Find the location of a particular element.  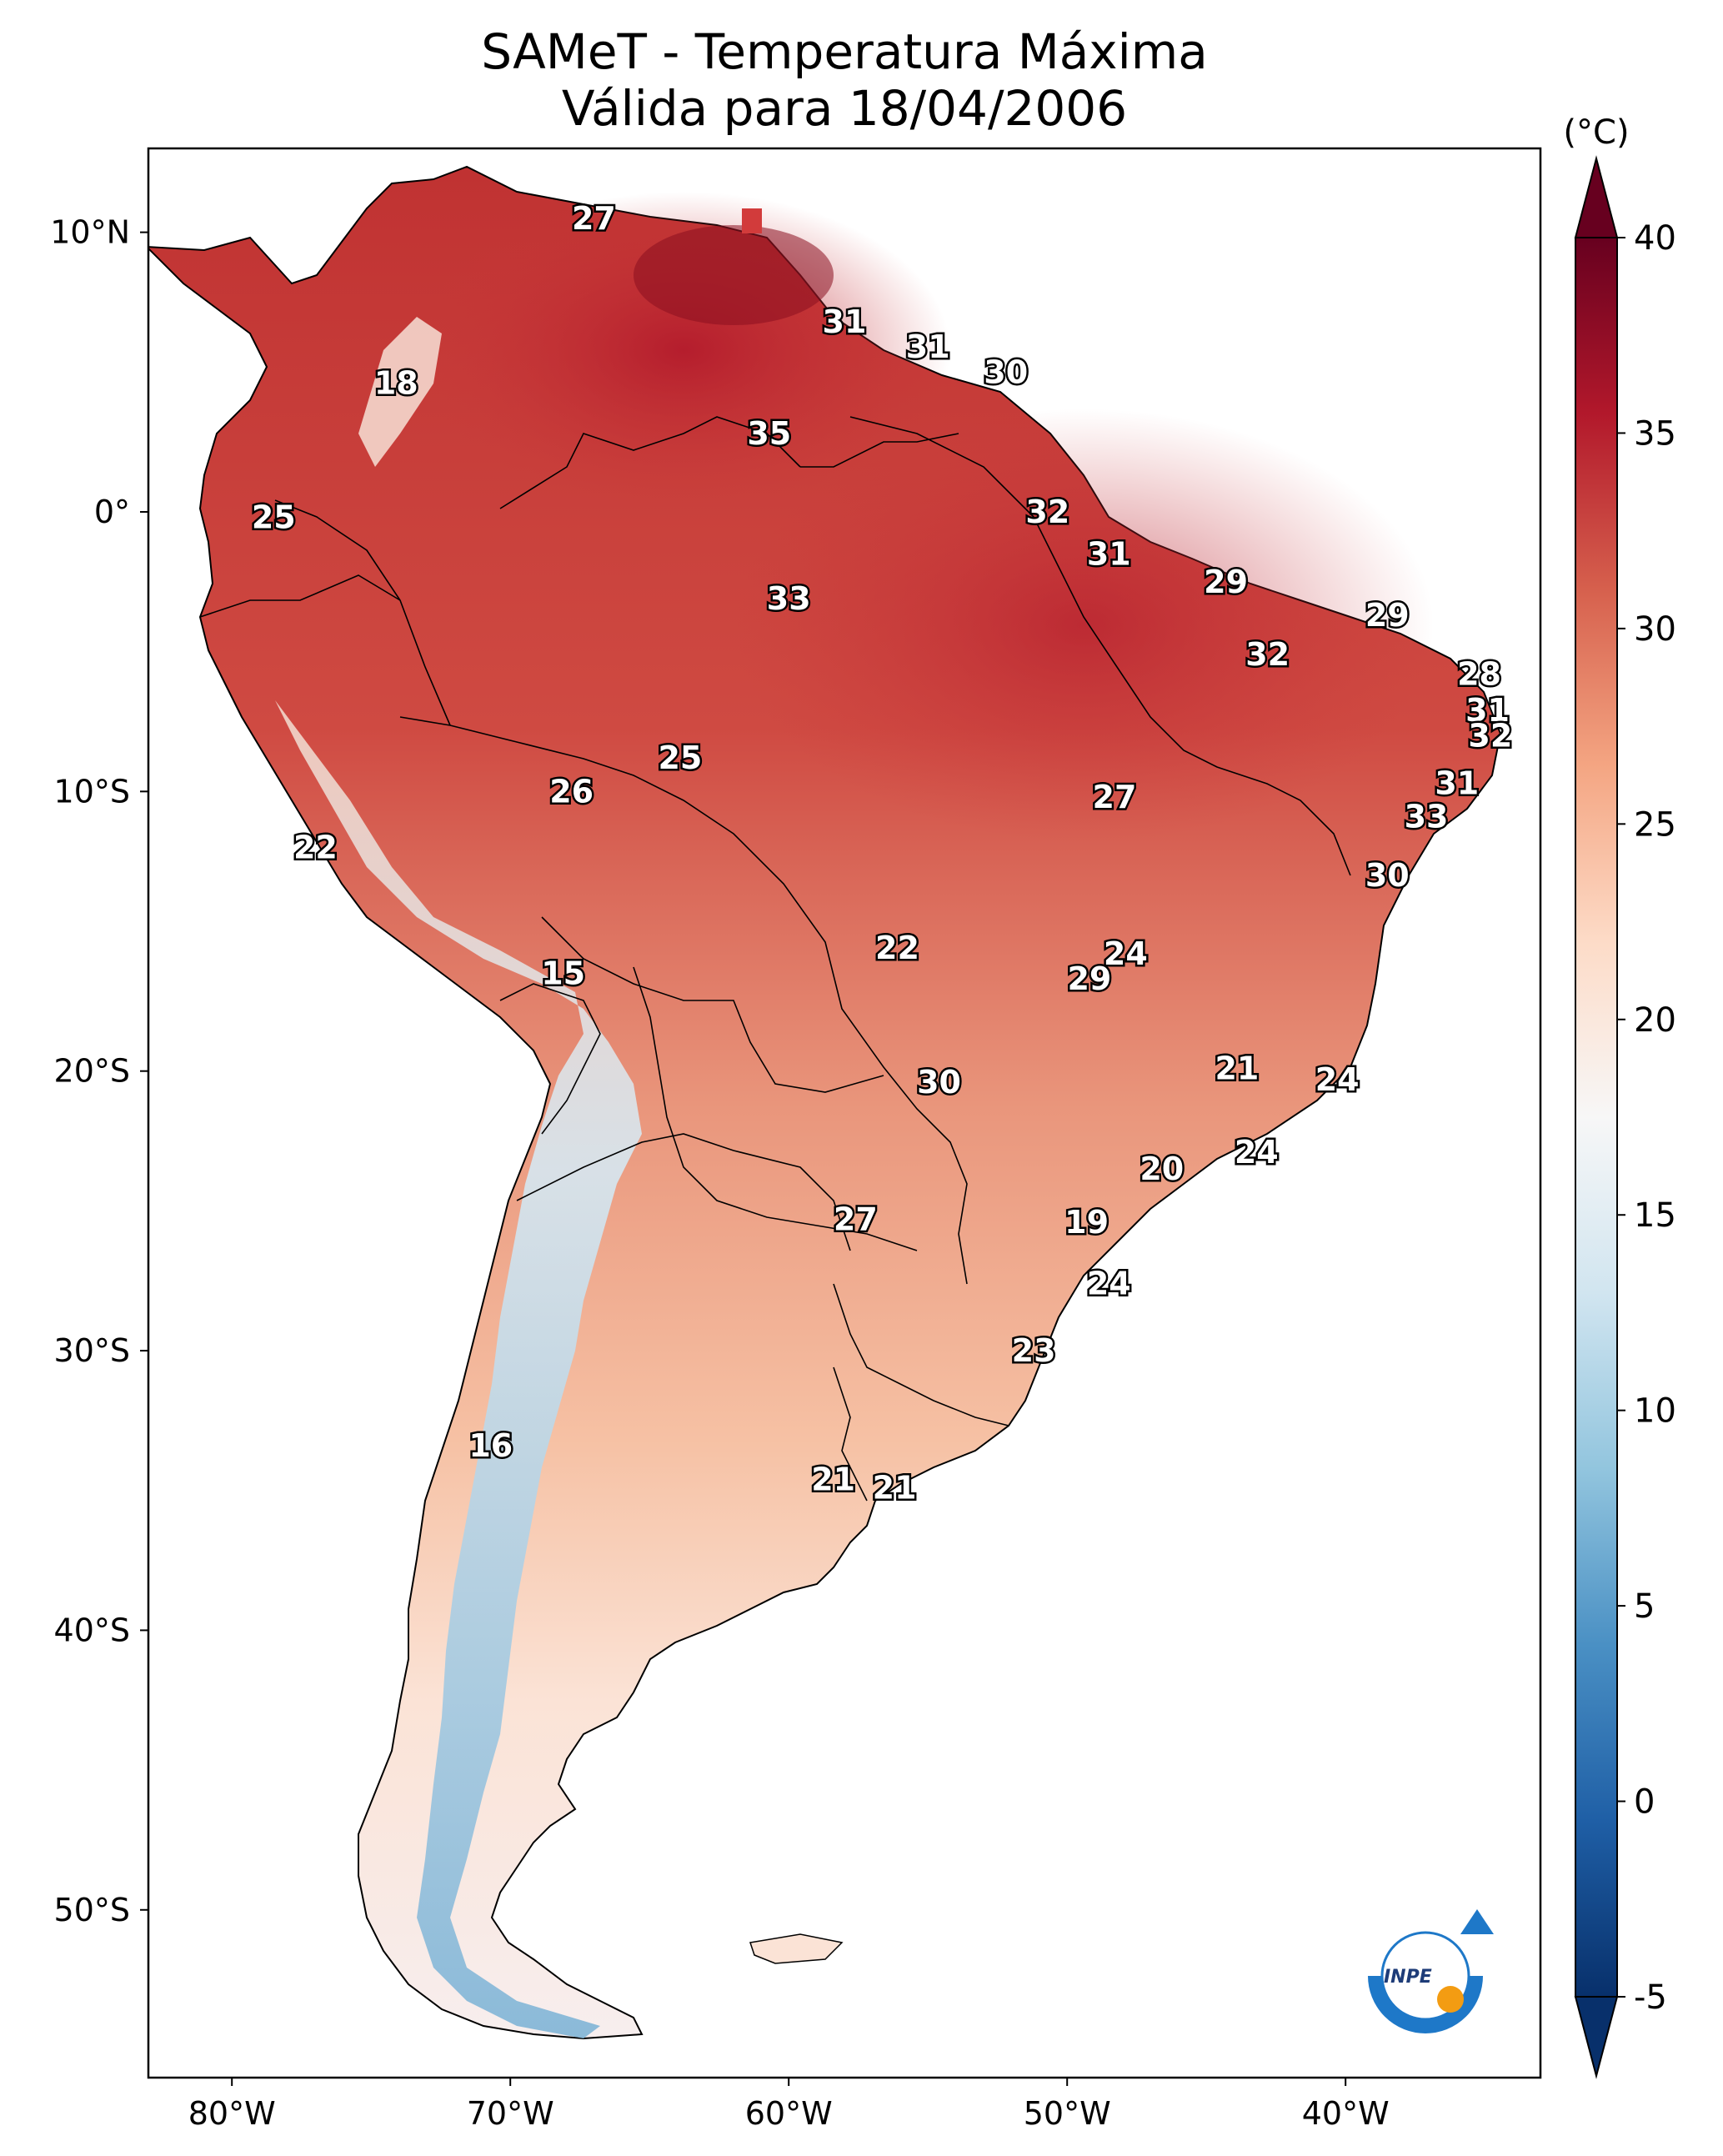

lat-tick-label: 30°S is located at coordinates (92, 1350).